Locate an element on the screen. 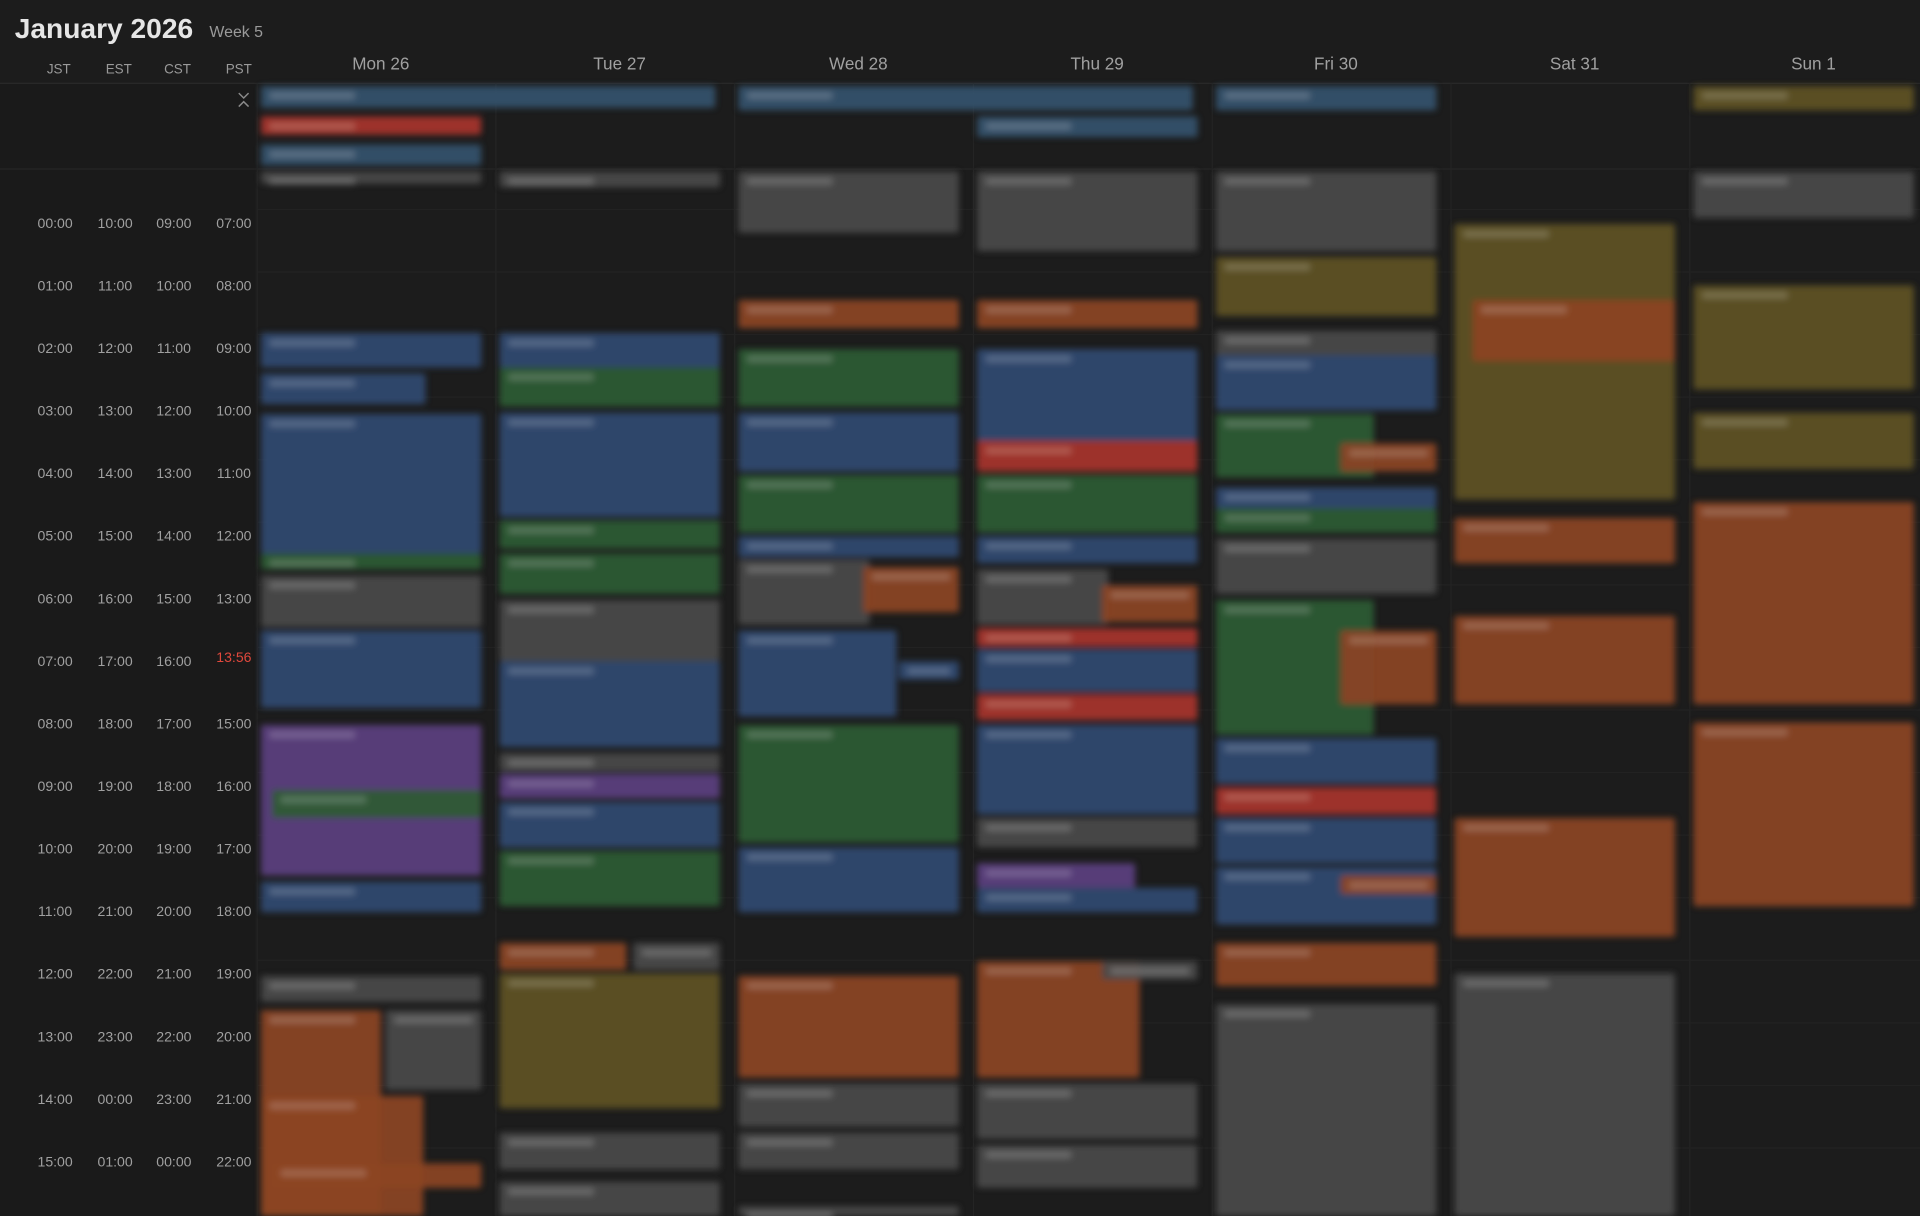  day-header: Tue 27 is located at coordinates (619, 63).